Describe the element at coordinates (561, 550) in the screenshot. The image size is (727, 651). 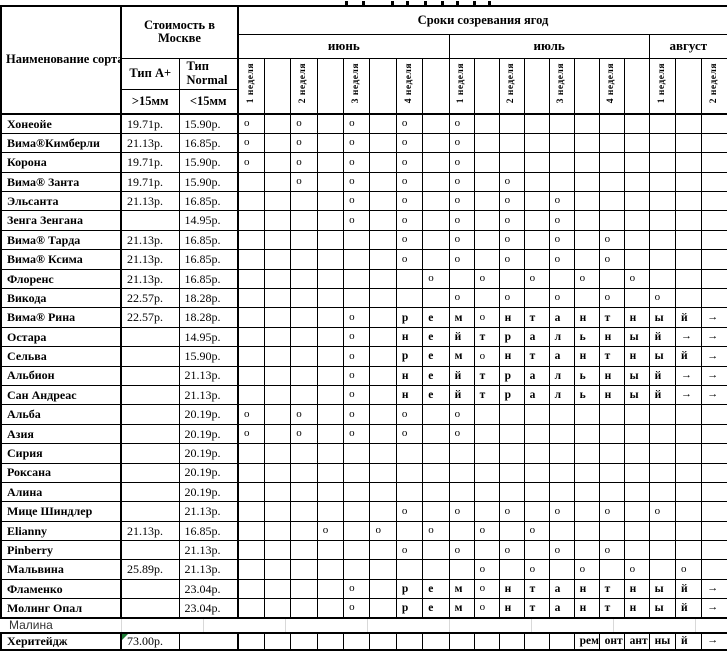
I see `week-cell-13: о` at that location.